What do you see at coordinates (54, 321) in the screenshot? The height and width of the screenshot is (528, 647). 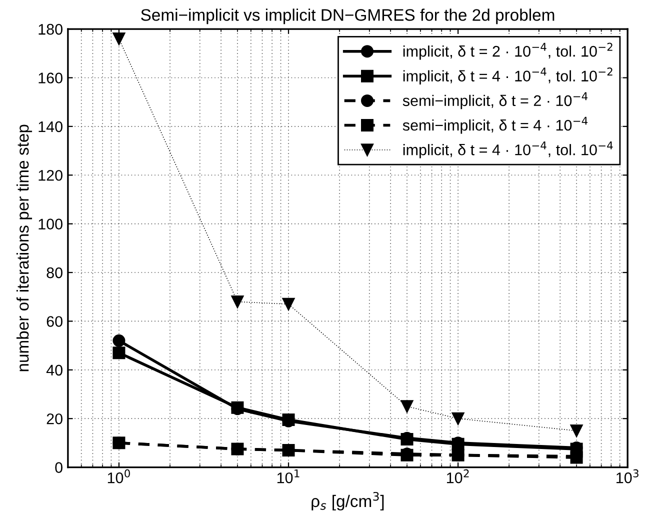 I see `y-tick-label: 60` at bounding box center [54, 321].